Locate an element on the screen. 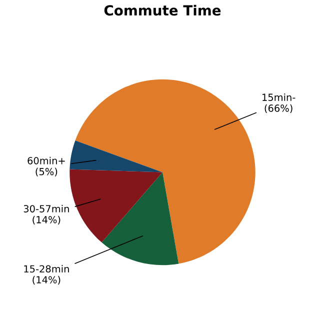  chart-title: Commute Time is located at coordinates (162, 10).